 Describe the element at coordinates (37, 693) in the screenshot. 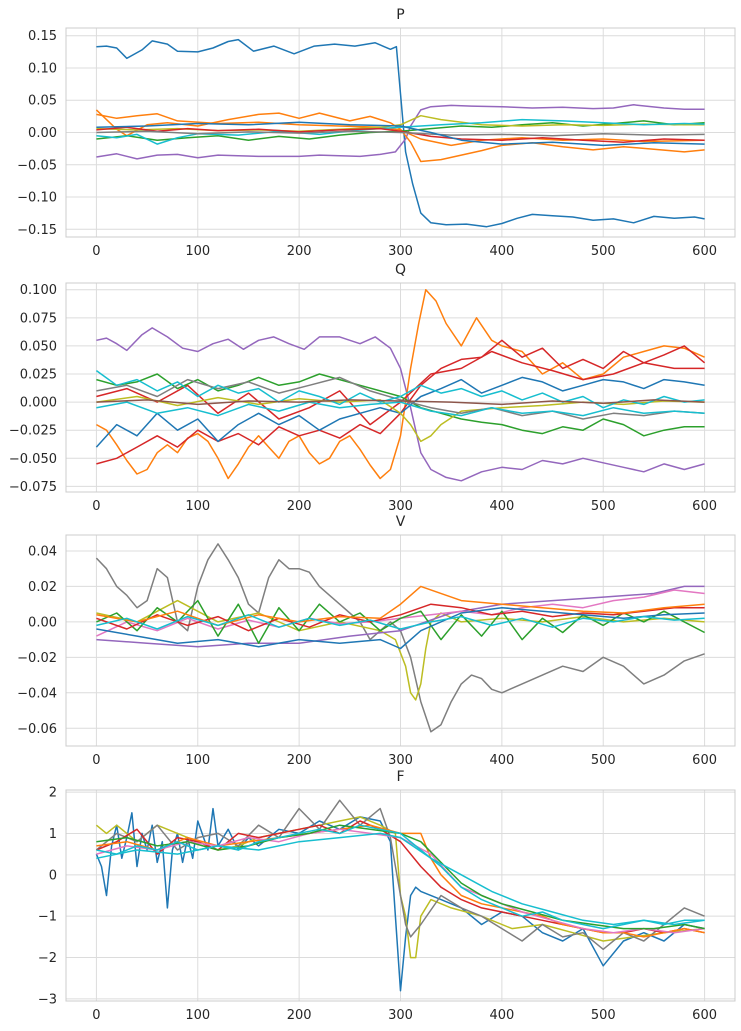

I see `y-tick-label: −0.04` at that location.